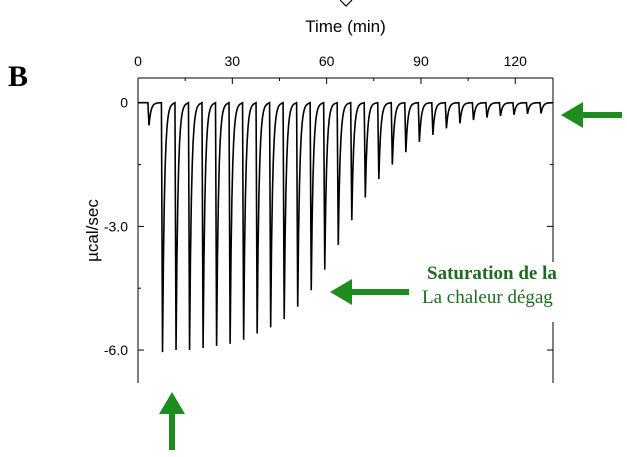 This screenshot has height=457, width=627. What do you see at coordinates (487, 297) in the screenshot?
I see `callout-text: La chaleur dégag` at bounding box center [487, 297].